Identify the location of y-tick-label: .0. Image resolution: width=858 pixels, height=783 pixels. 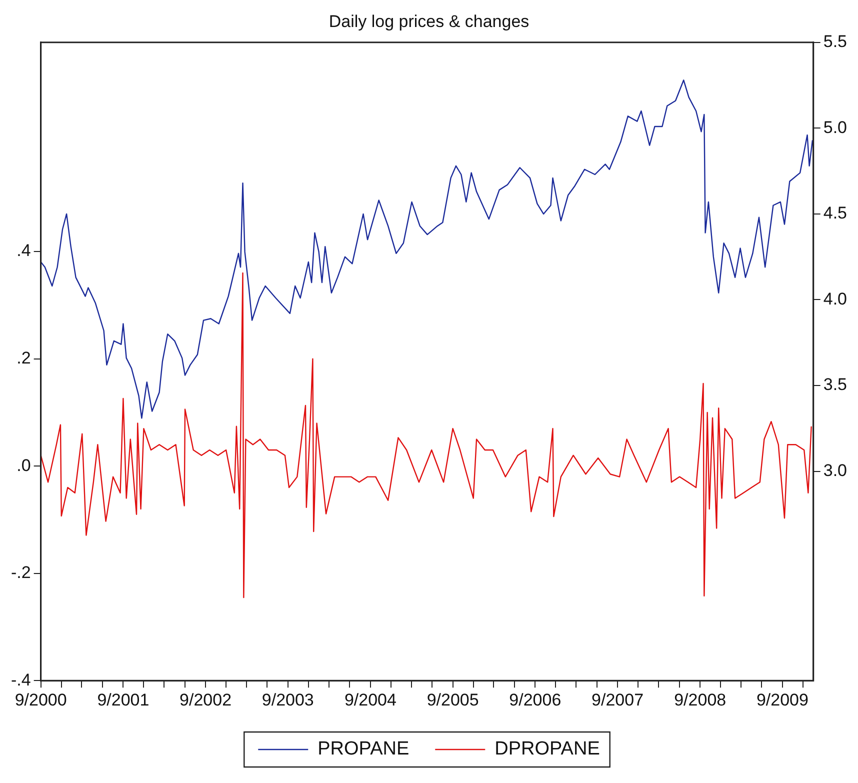
(23, 465).